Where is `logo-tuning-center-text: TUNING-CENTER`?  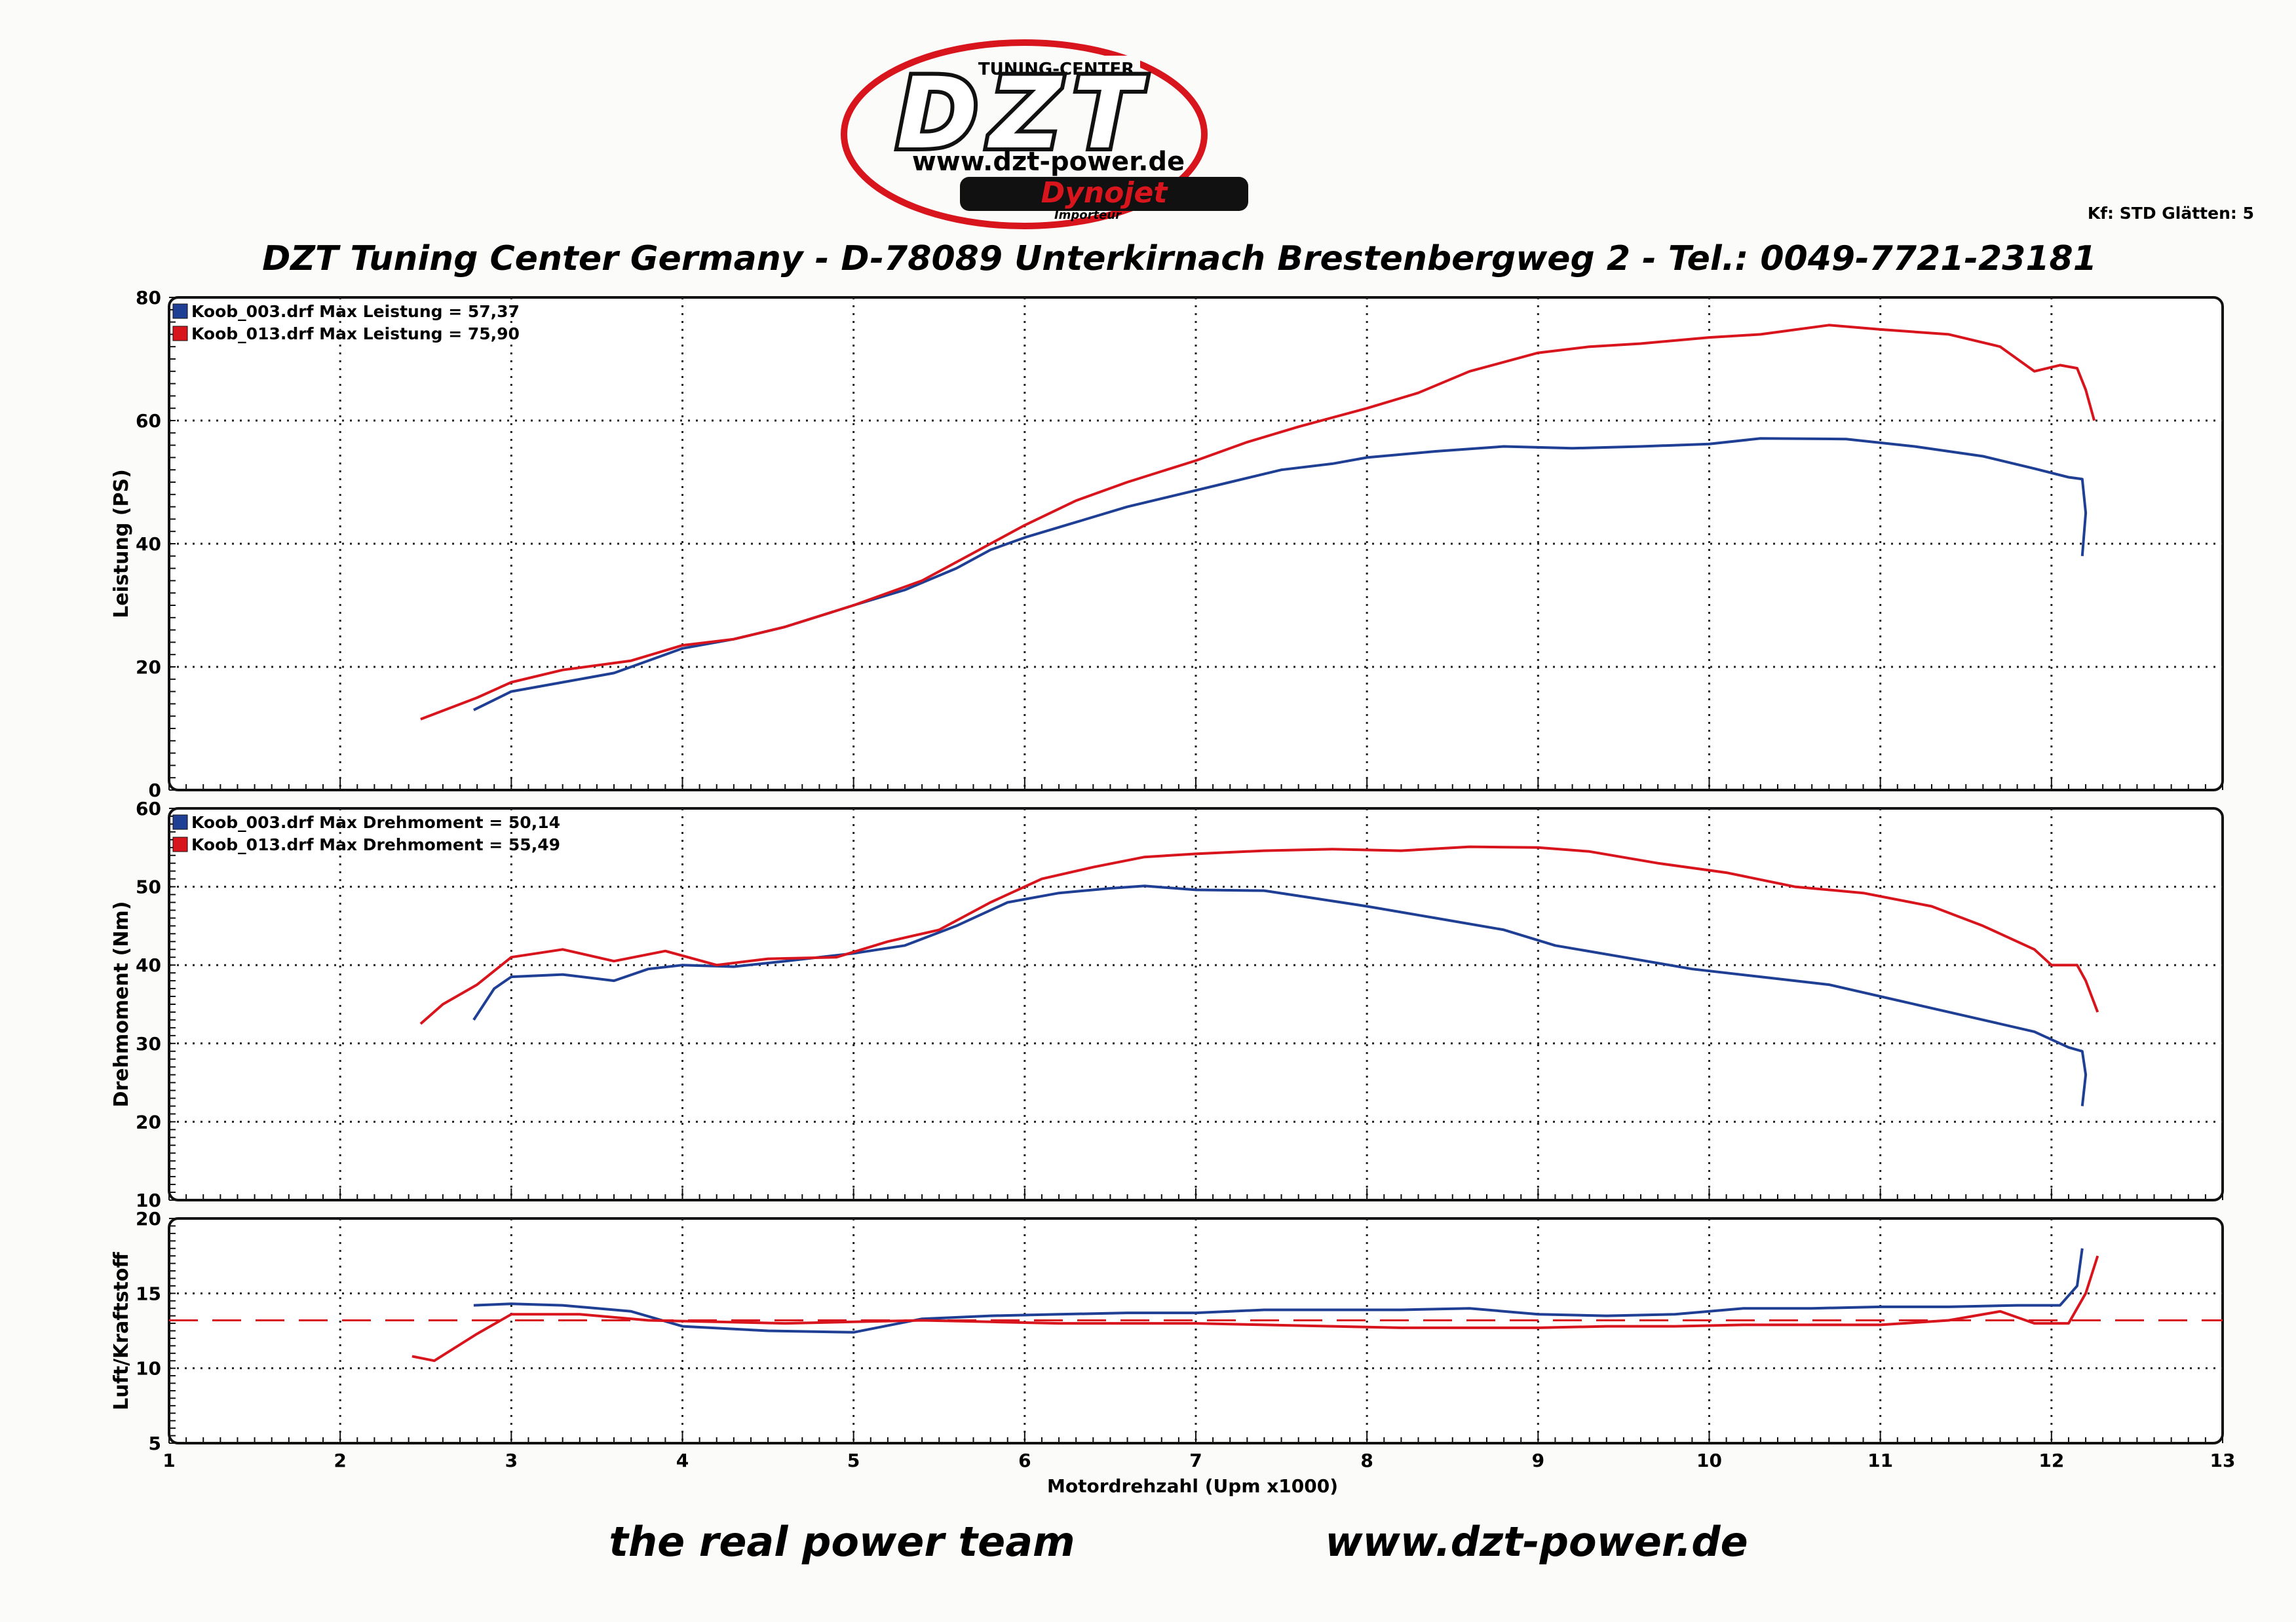 logo-tuning-center-text: TUNING-CENTER is located at coordinates (1056, 70).